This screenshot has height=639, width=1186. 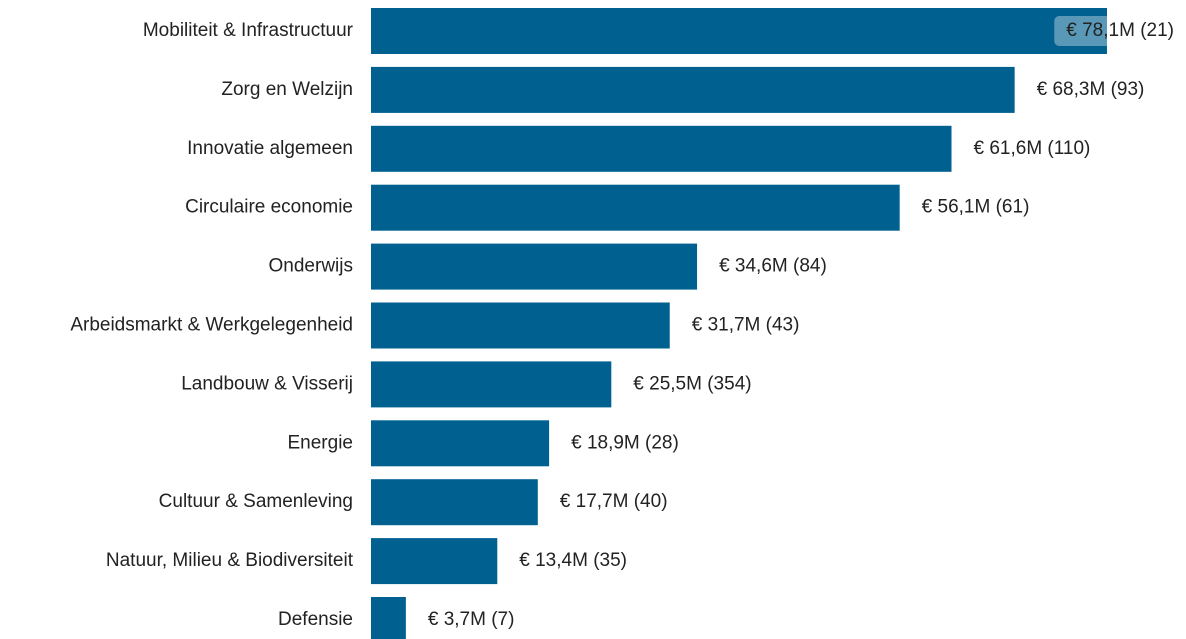 What do you see at coordinates (573, 560) in the screenshot?
I see `value-label: € 13,4M (35)` at bounding box center [573, 560].